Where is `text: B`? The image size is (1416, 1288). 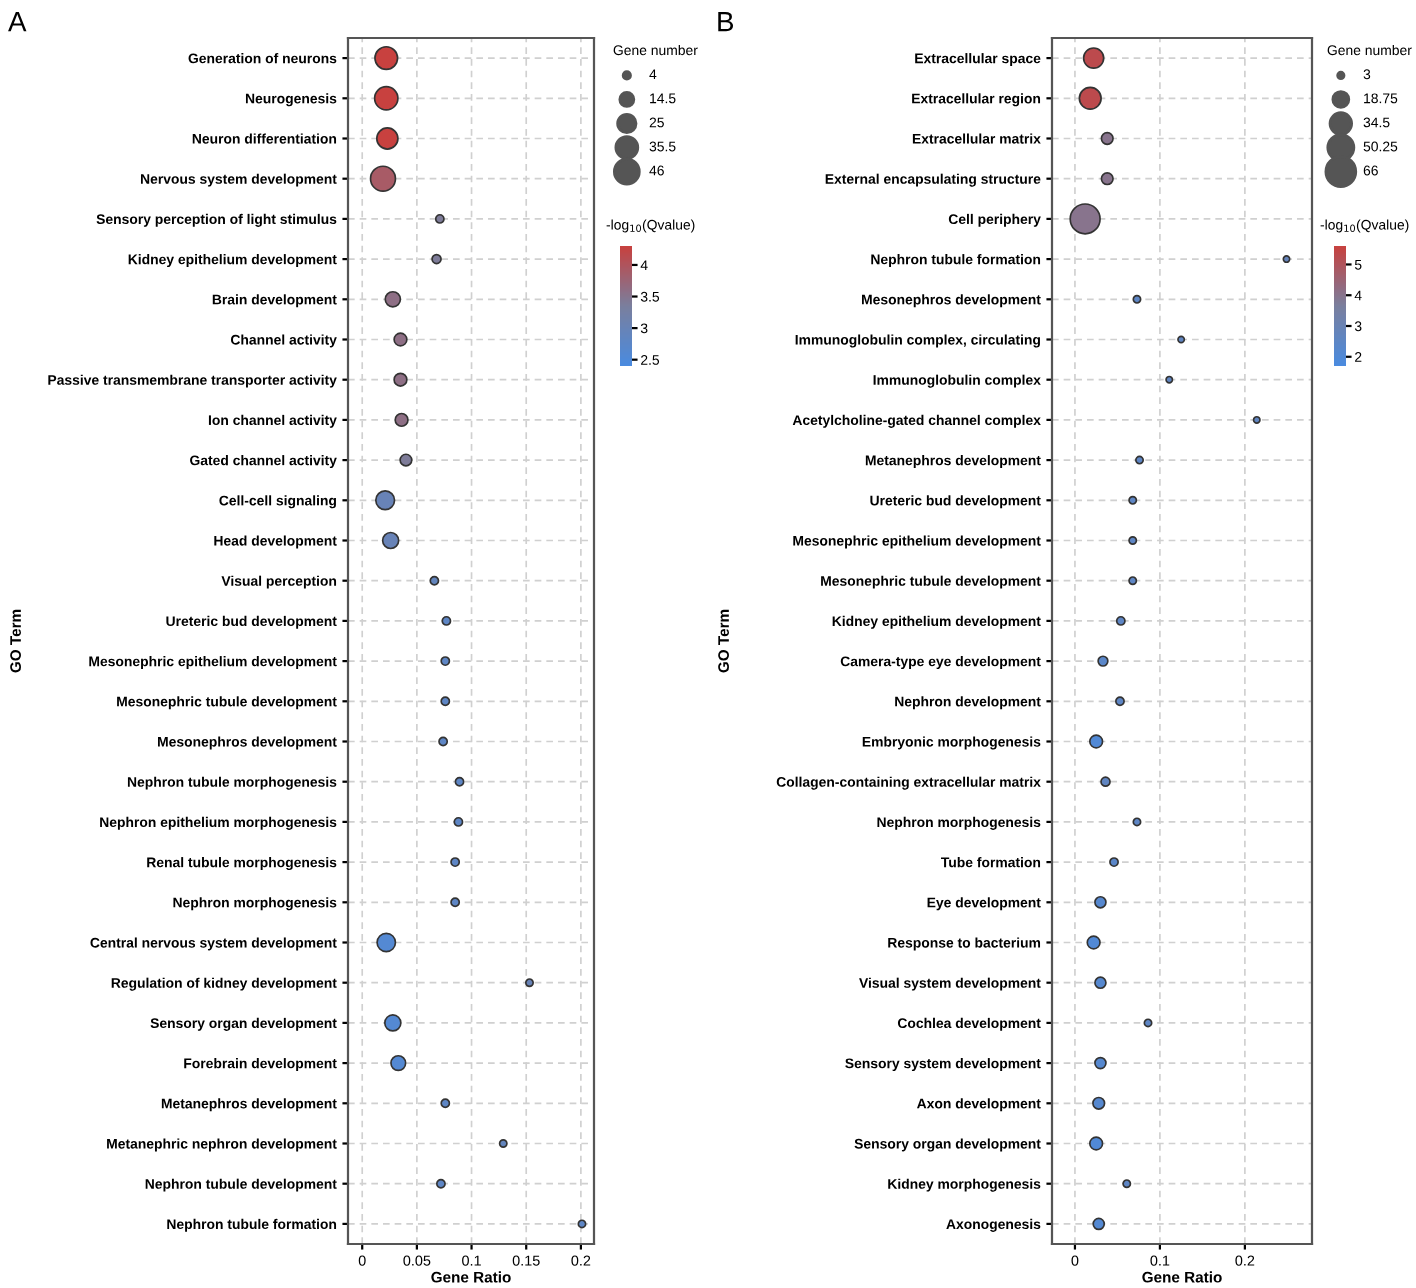 text: B is located at coordinates (726, 22).